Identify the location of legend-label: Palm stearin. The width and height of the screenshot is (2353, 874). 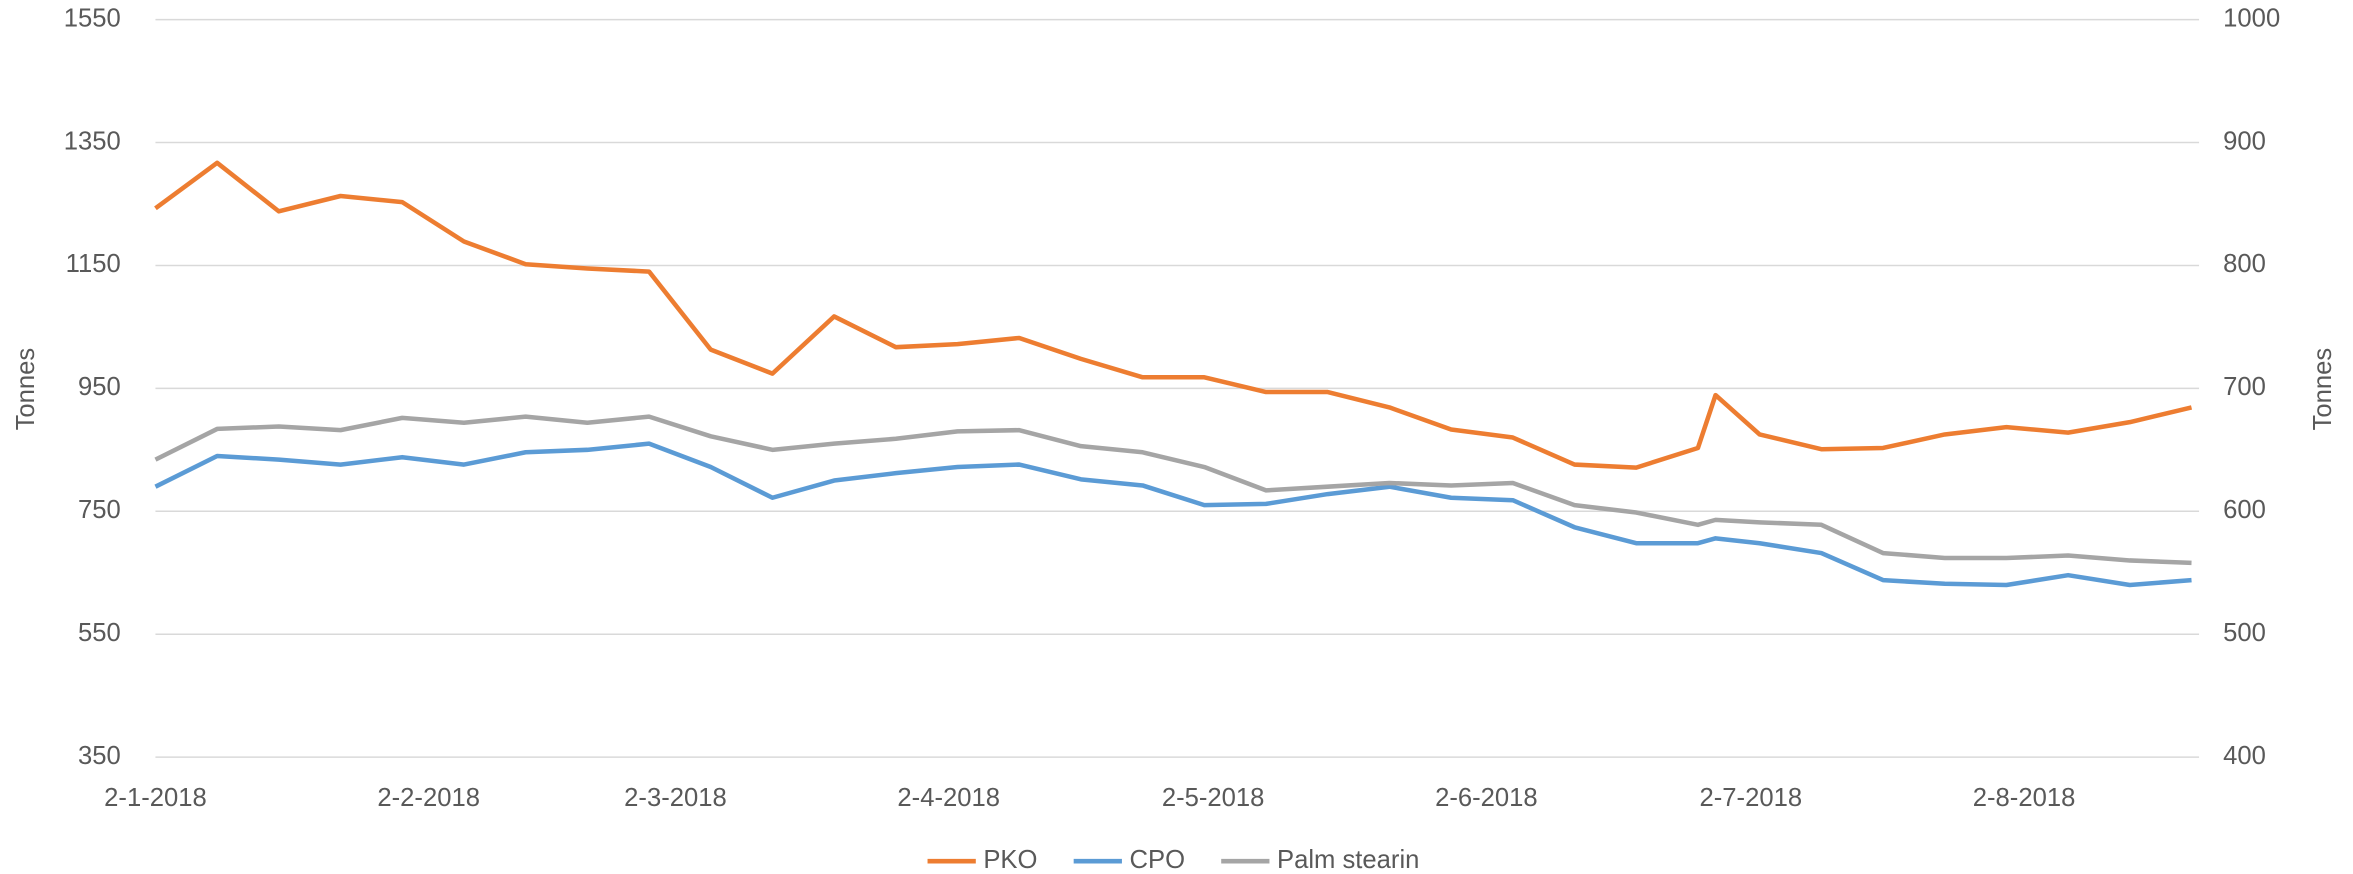
(1348, 860).